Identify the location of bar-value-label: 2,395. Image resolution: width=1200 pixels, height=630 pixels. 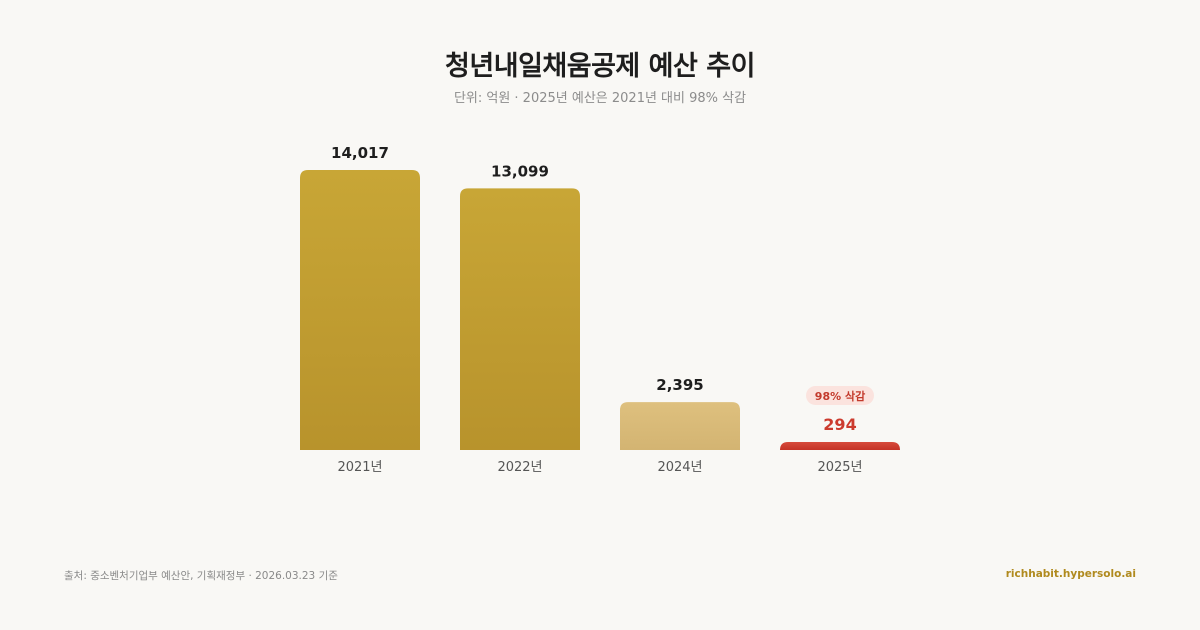
(679, 385).